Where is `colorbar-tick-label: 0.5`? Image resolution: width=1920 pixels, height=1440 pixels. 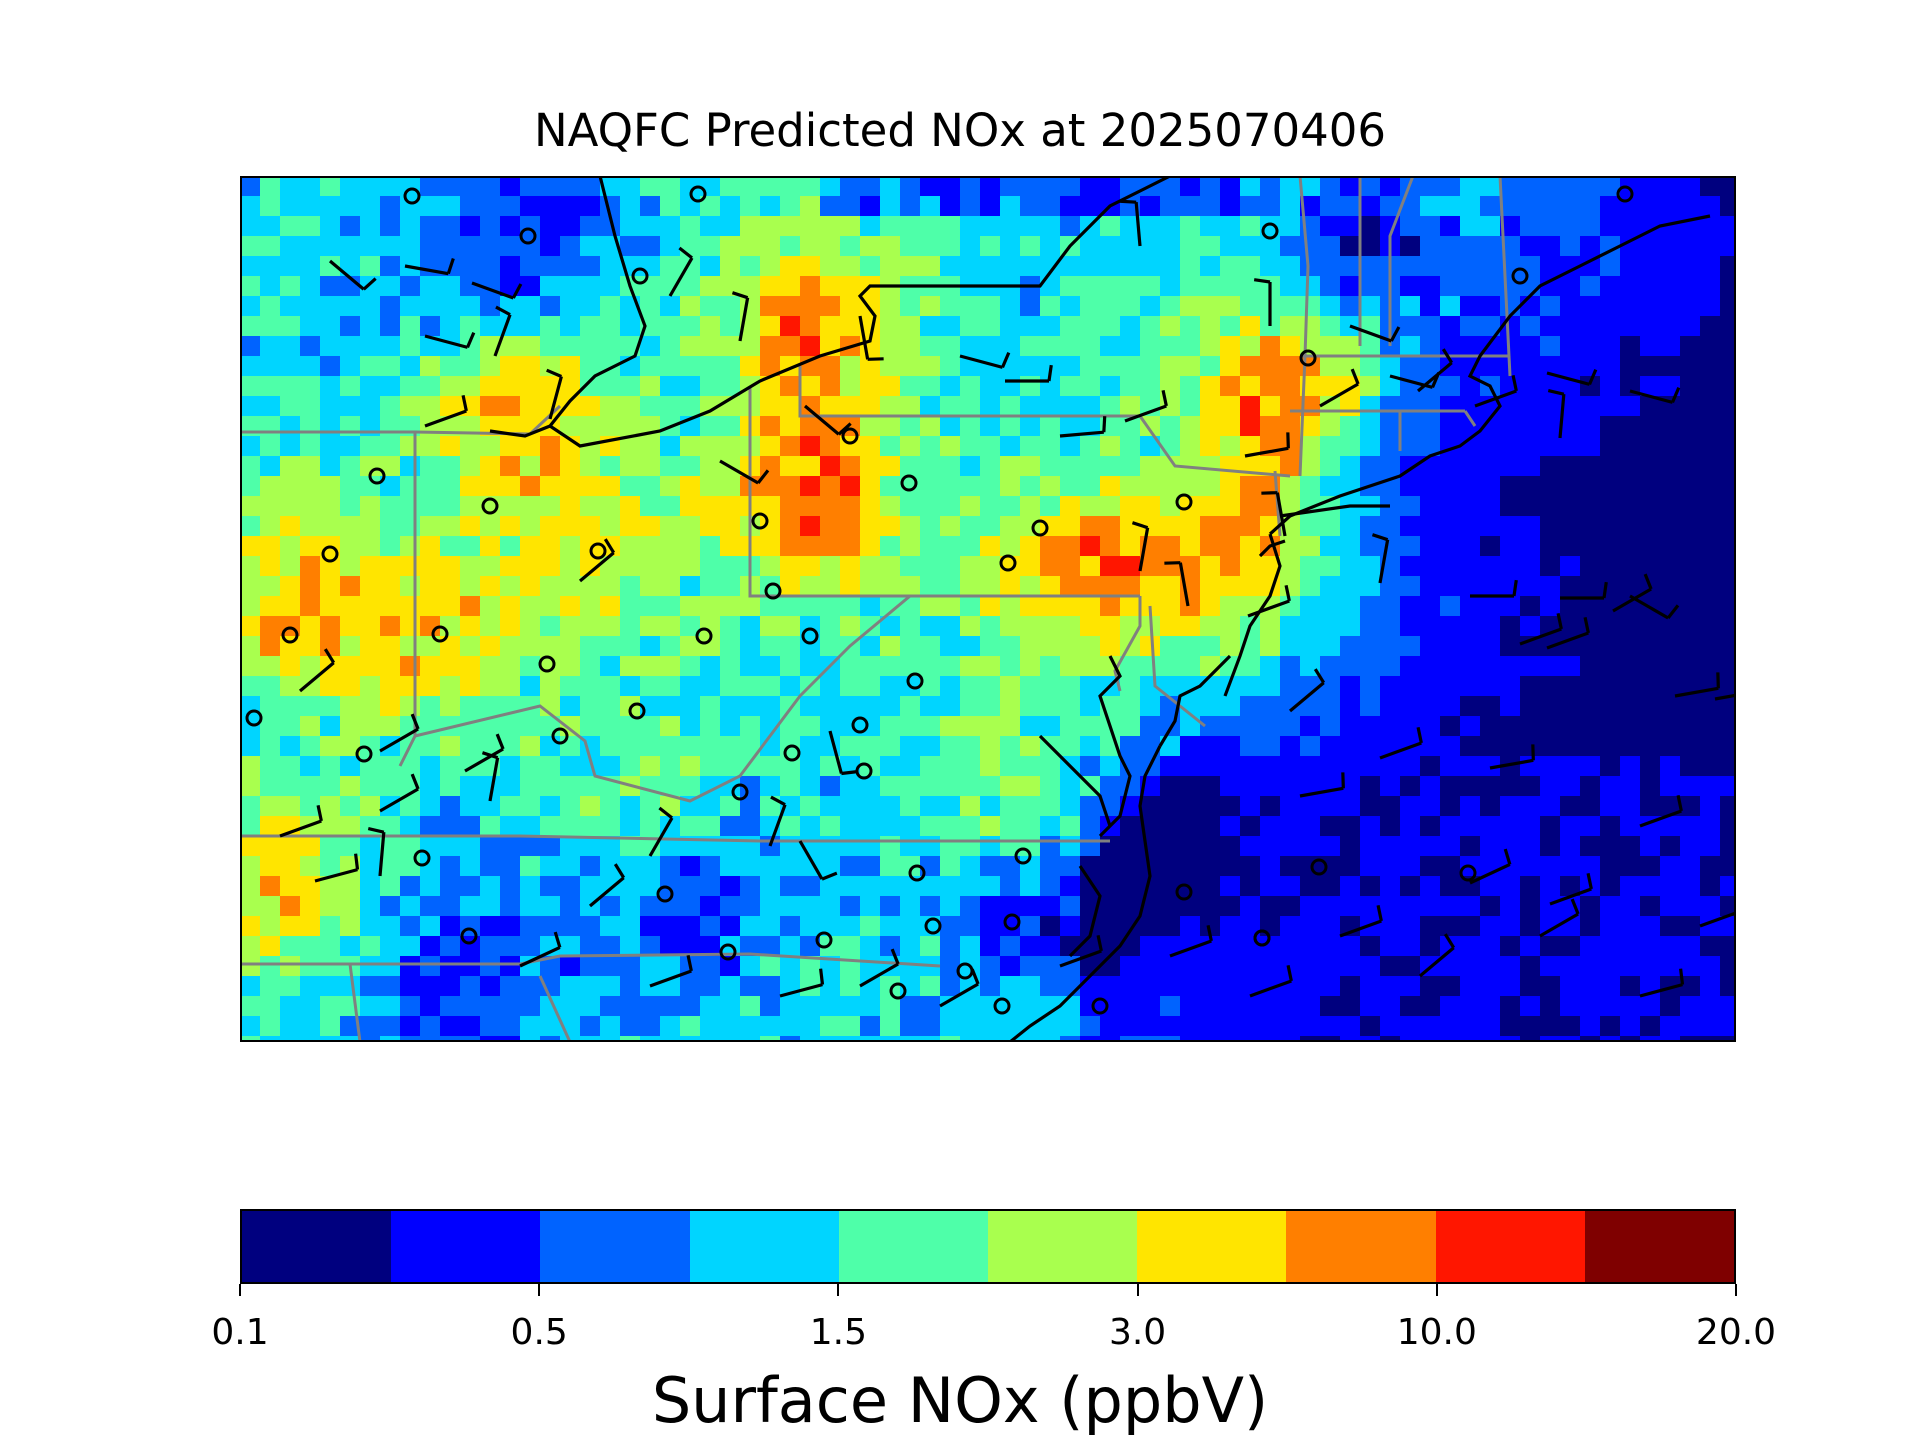
colorbar-tick-label: 0.5 is located at coordinates (539, 1332).